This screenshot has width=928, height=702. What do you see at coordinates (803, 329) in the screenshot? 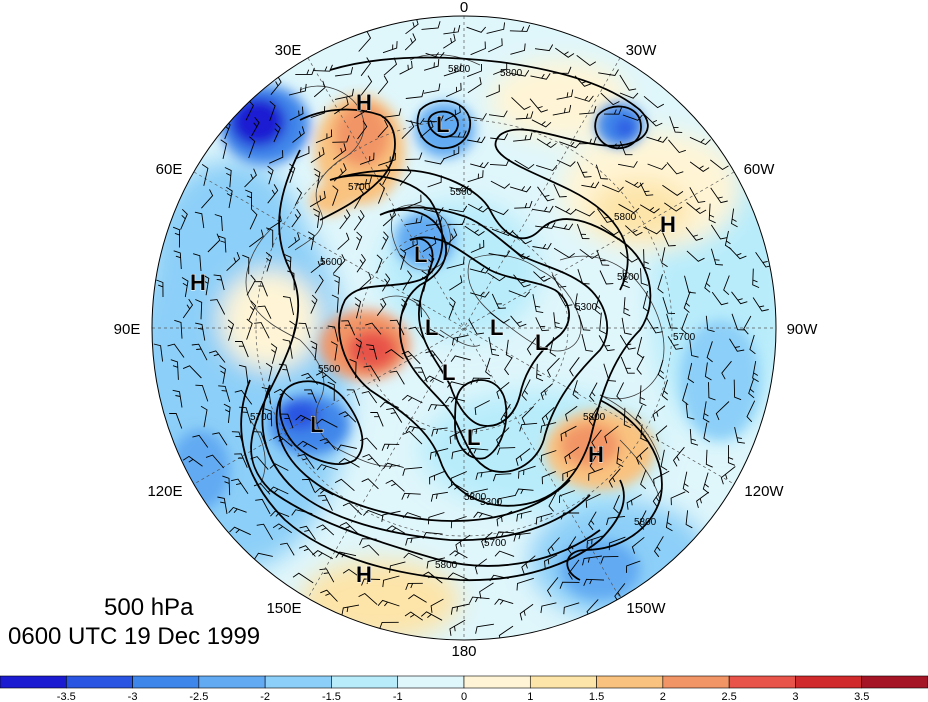
I see `lon-label-90w: 90W` at bounding box center [803, 329].